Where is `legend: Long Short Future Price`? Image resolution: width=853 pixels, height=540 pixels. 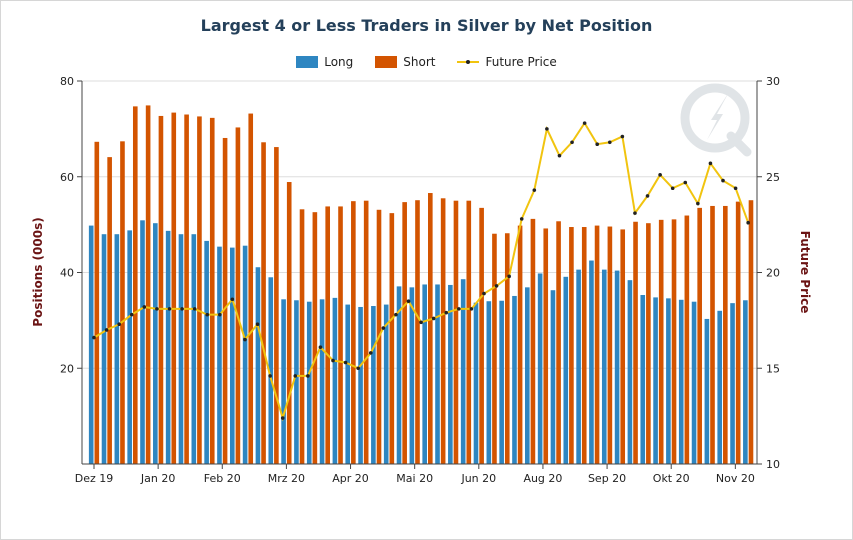
legend: Long Short Future Price is located at coordinates (426, 62).